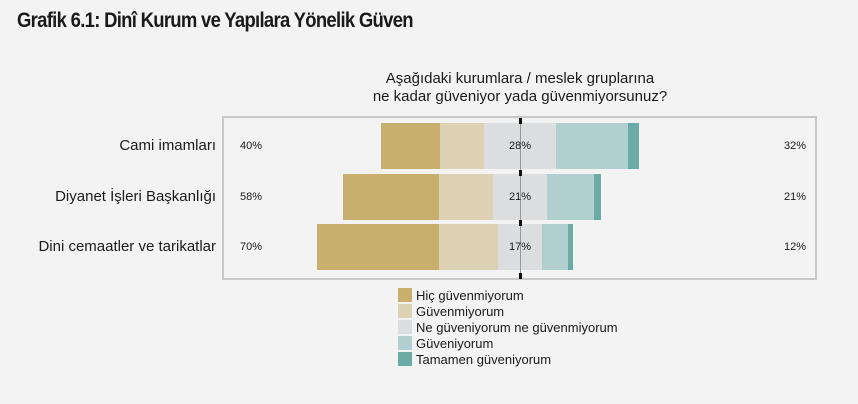 Image resolution: width=858 pixels, height=404 pixels. What do you see at coordinates (520, 78) in the screenshot?
I see `question-line-1: Aşağıdaki kurumlara / meslek gruplarına` at bounding box center [520, 78].